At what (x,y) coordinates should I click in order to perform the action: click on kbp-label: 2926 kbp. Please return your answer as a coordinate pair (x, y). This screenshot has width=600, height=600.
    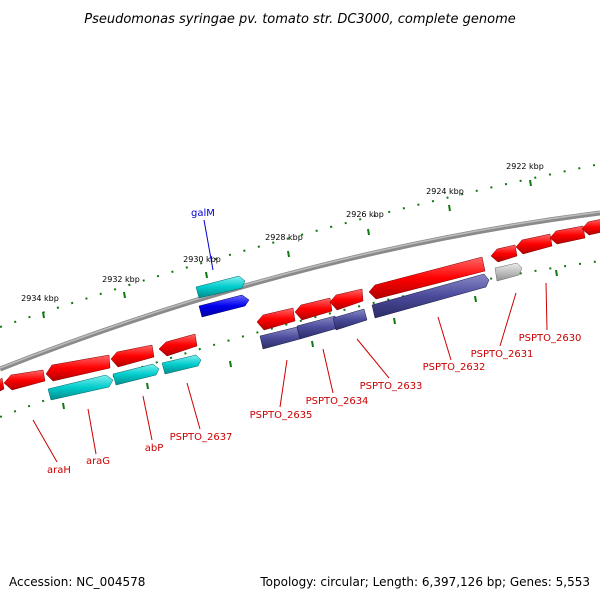
    Looking at the image, I should click on (365, 214).